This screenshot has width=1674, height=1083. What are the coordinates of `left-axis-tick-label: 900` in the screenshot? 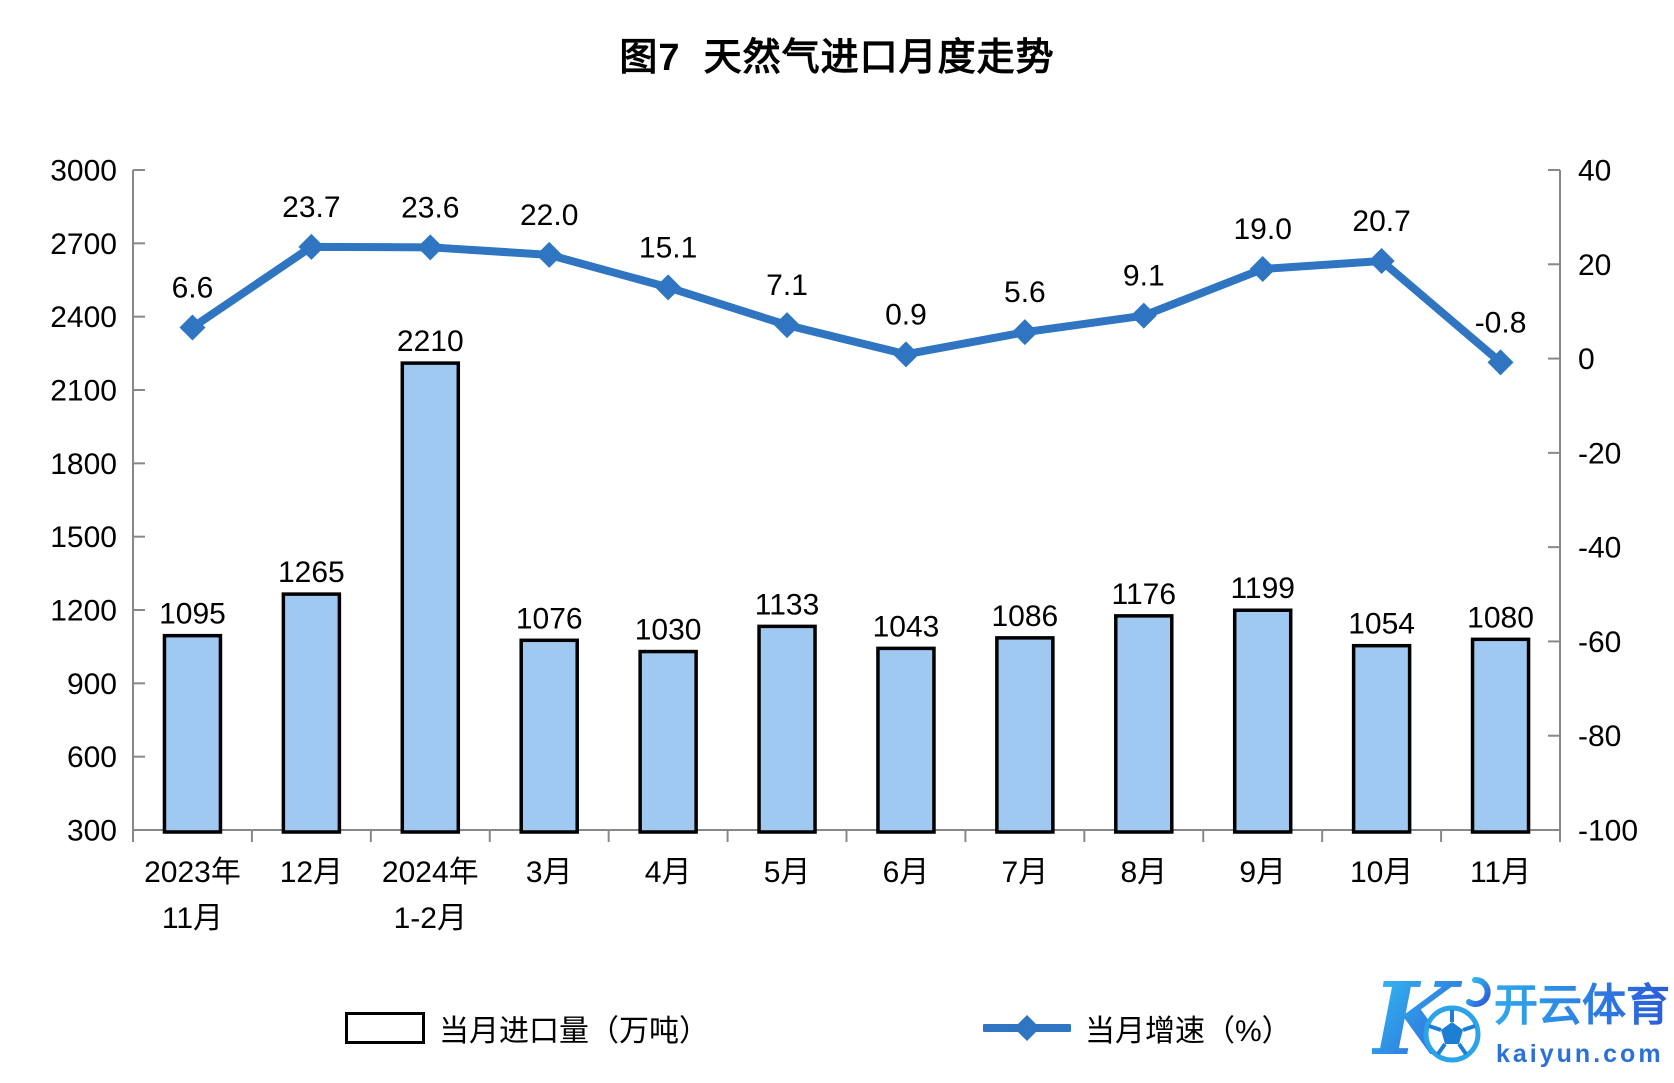 It's located at (92, 684).